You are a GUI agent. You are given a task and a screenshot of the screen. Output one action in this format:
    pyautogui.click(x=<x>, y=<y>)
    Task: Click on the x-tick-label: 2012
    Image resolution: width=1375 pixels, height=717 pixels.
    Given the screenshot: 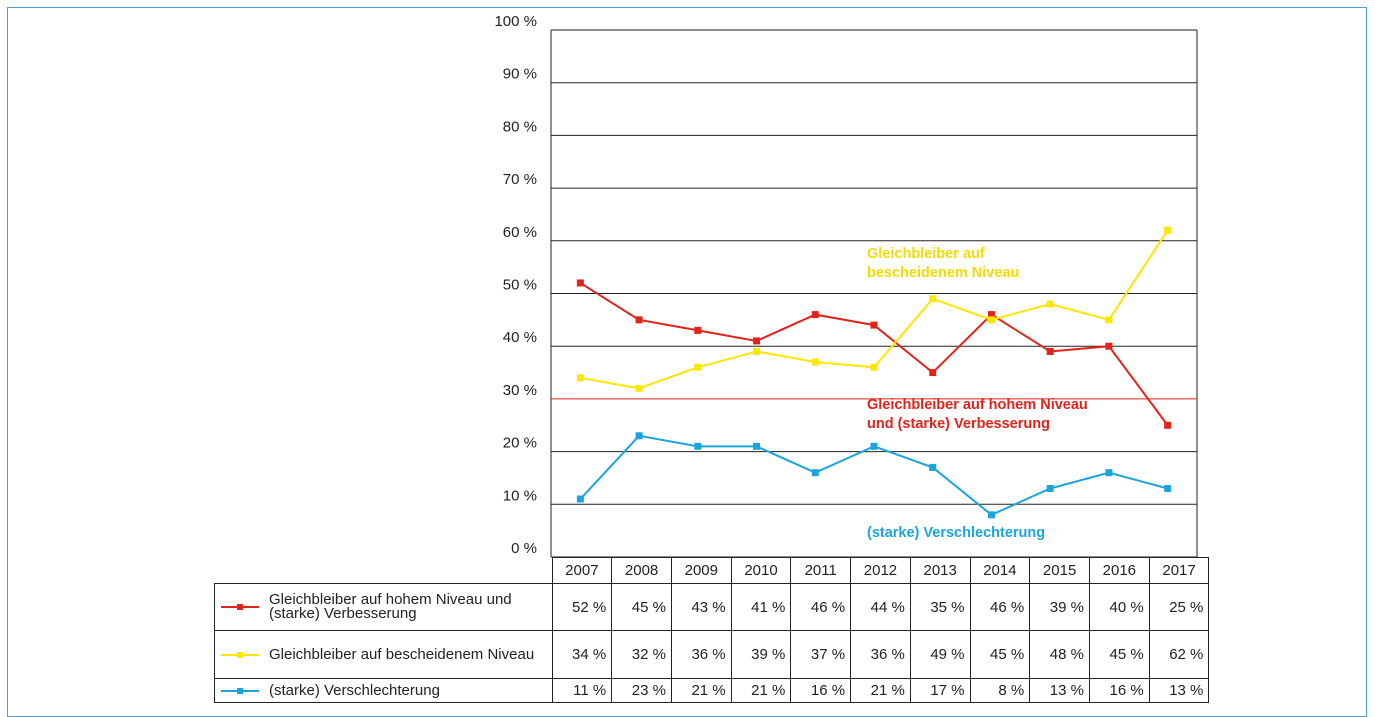 What is the action you would take?
    pyautogui.click(x=880, y=570)
    